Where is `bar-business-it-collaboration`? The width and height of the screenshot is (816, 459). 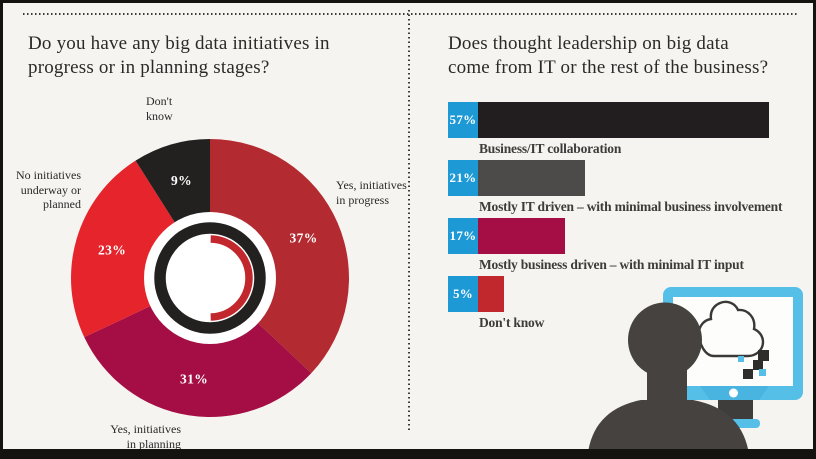 bar-business-it-collaboration is located at coordinates (623, 120).